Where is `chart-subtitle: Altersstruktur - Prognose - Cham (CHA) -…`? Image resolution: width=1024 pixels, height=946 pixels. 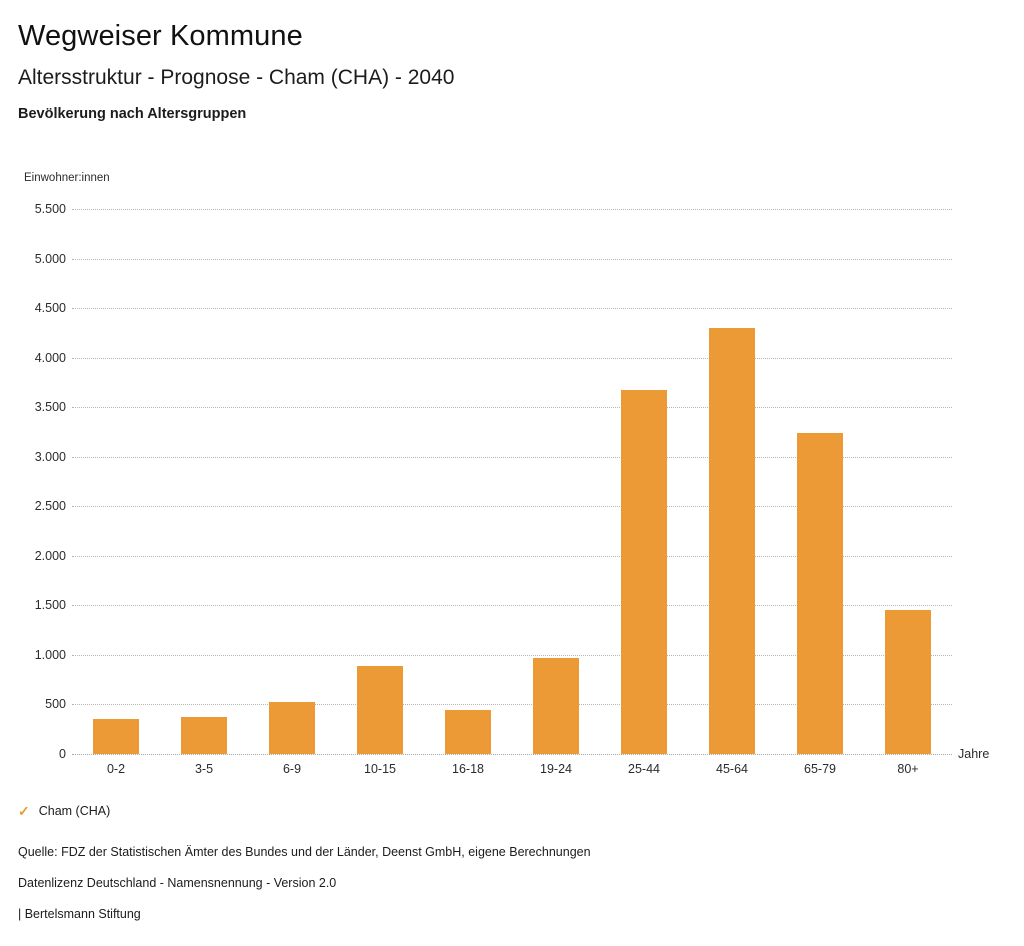
chart-subtitle: Altersstruktur - Prognose - Cham (CHA) -… is located at coordinates (236, 77).